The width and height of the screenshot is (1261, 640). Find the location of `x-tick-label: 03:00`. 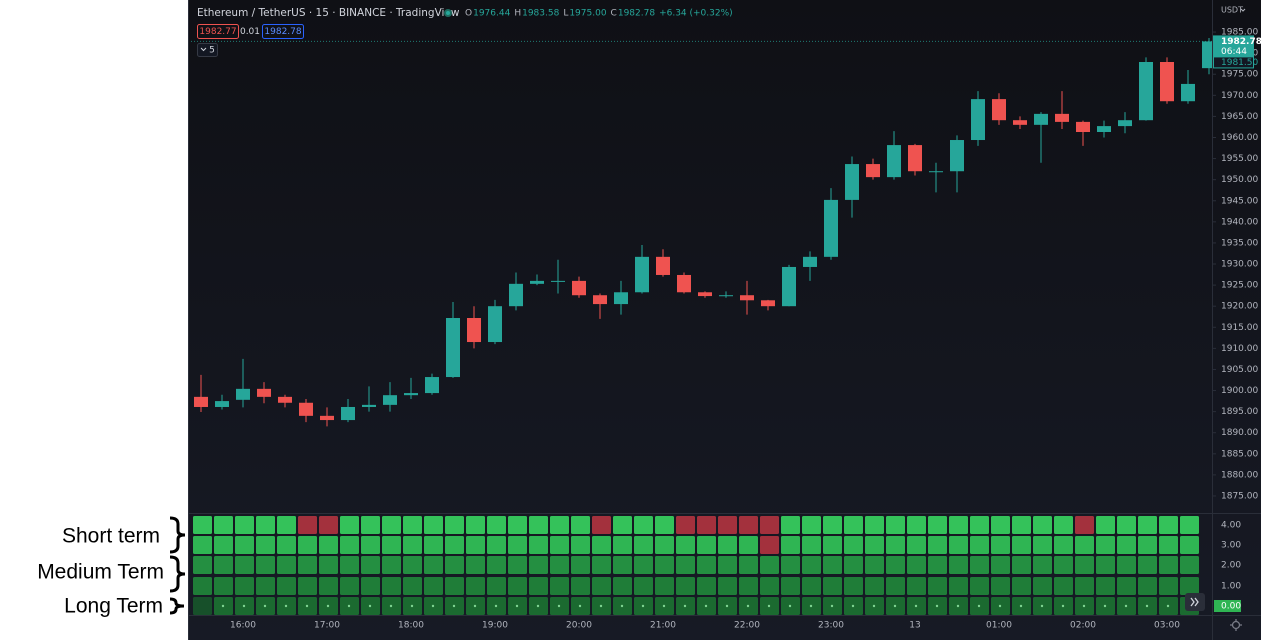

x-tick-label: 03:00 is located at coordinates (1167, 626).